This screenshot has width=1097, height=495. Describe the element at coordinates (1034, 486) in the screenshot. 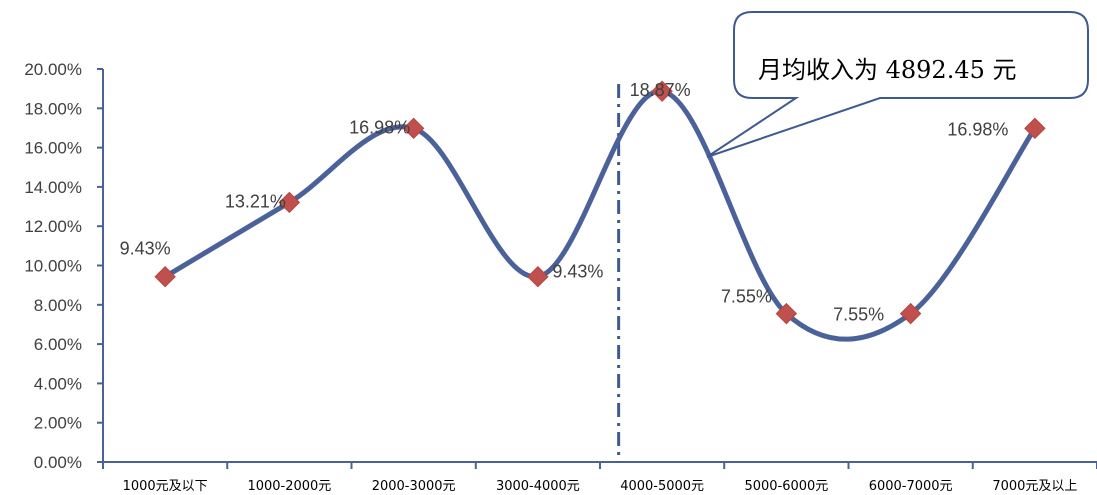

I see `x-tick-label: 7000元及以上` at that location.